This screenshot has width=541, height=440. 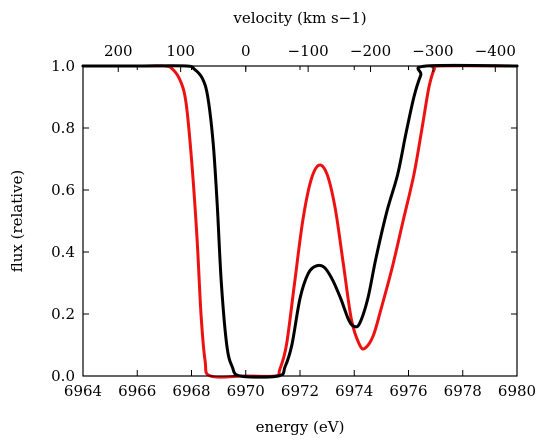 I want to click on top-tick-label-1: 100, so click(x=180, y=51).